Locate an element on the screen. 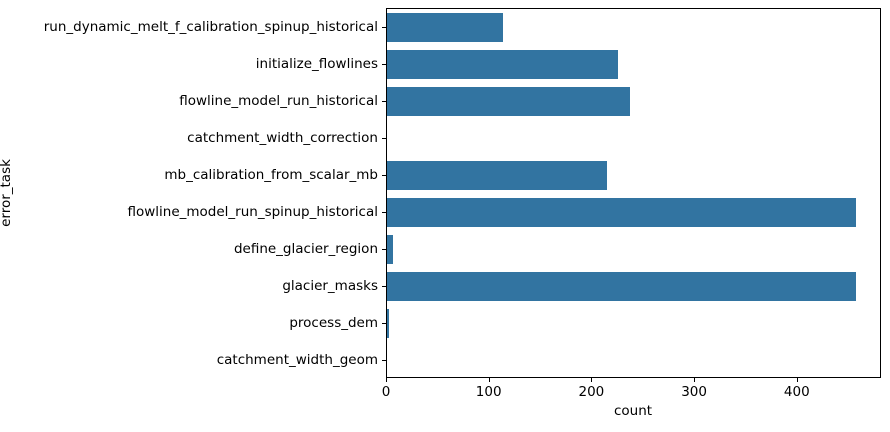 This screenshot has height=432, width=890. y-tick-label: mb_calibration_from_scalar_mb is located at coordinates (271, 174).